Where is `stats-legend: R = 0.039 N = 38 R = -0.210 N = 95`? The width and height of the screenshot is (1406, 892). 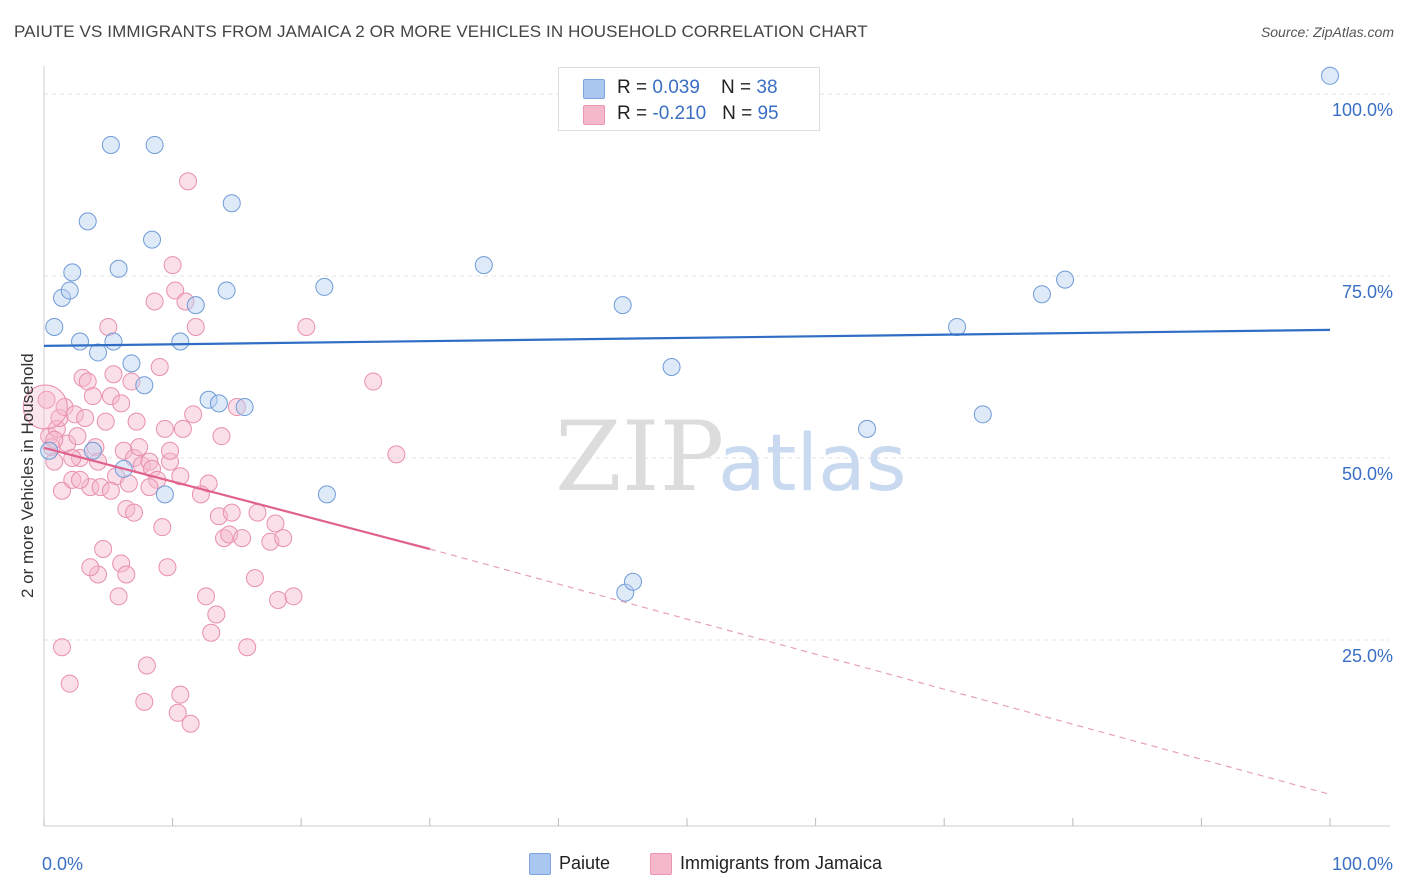
stats-legend: R = 0.039 N = 38 R = -0.210 N = 95 is located at coordinates (689, 99).